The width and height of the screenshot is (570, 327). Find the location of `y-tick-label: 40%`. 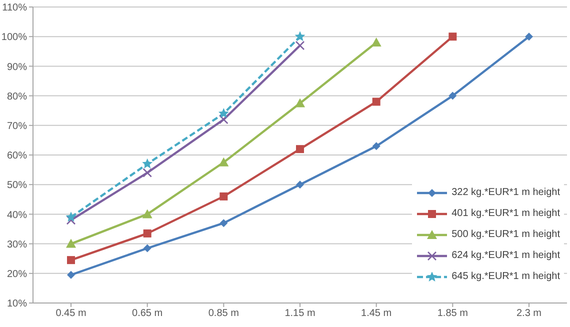

y-tick-label: 40% is located at coordinates (17, 215).